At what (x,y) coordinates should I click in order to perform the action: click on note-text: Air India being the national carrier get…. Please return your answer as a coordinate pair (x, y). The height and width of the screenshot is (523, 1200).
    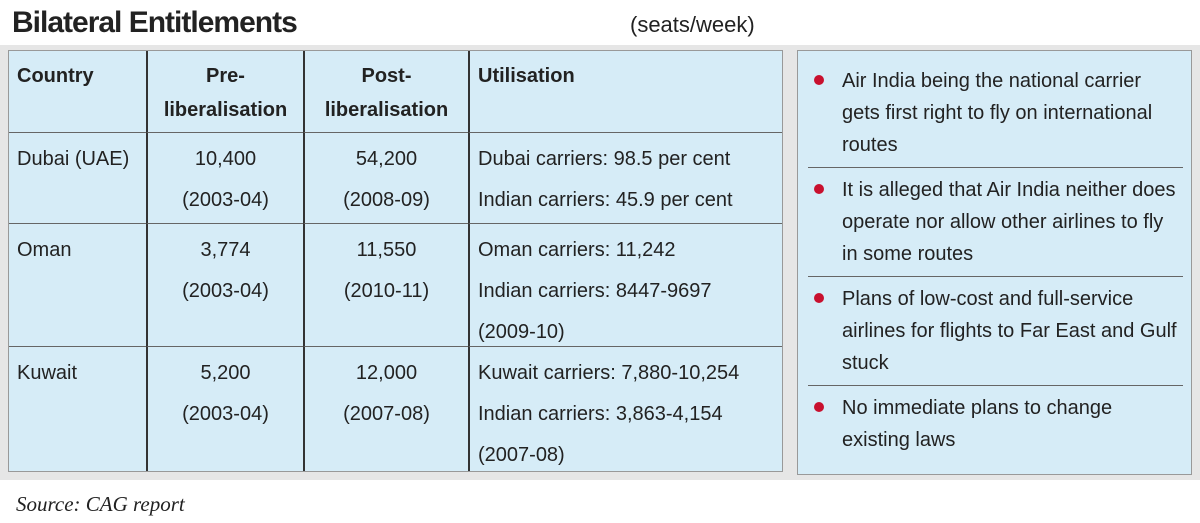
    Looking at the image, I should click on (997, 113).